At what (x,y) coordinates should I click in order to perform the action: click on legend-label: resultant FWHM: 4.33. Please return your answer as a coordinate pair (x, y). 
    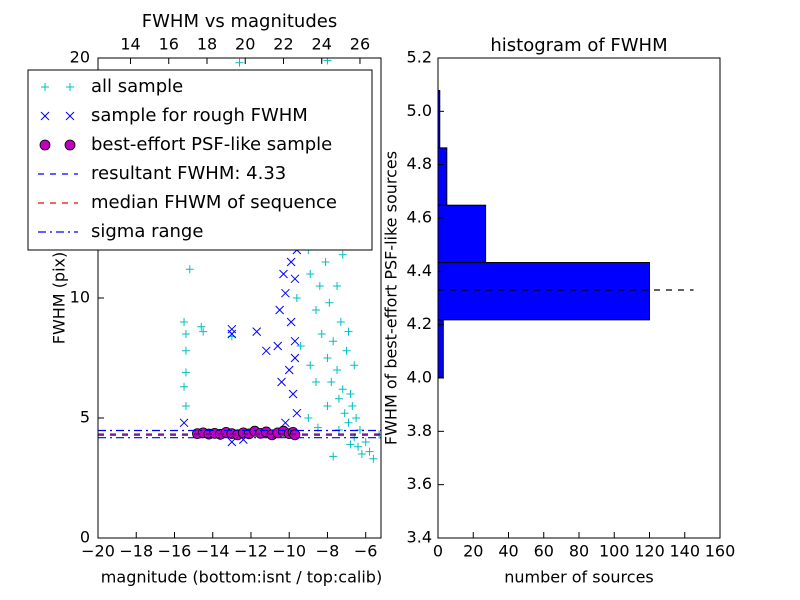
    Looking at the image, I should click on (188, 173).